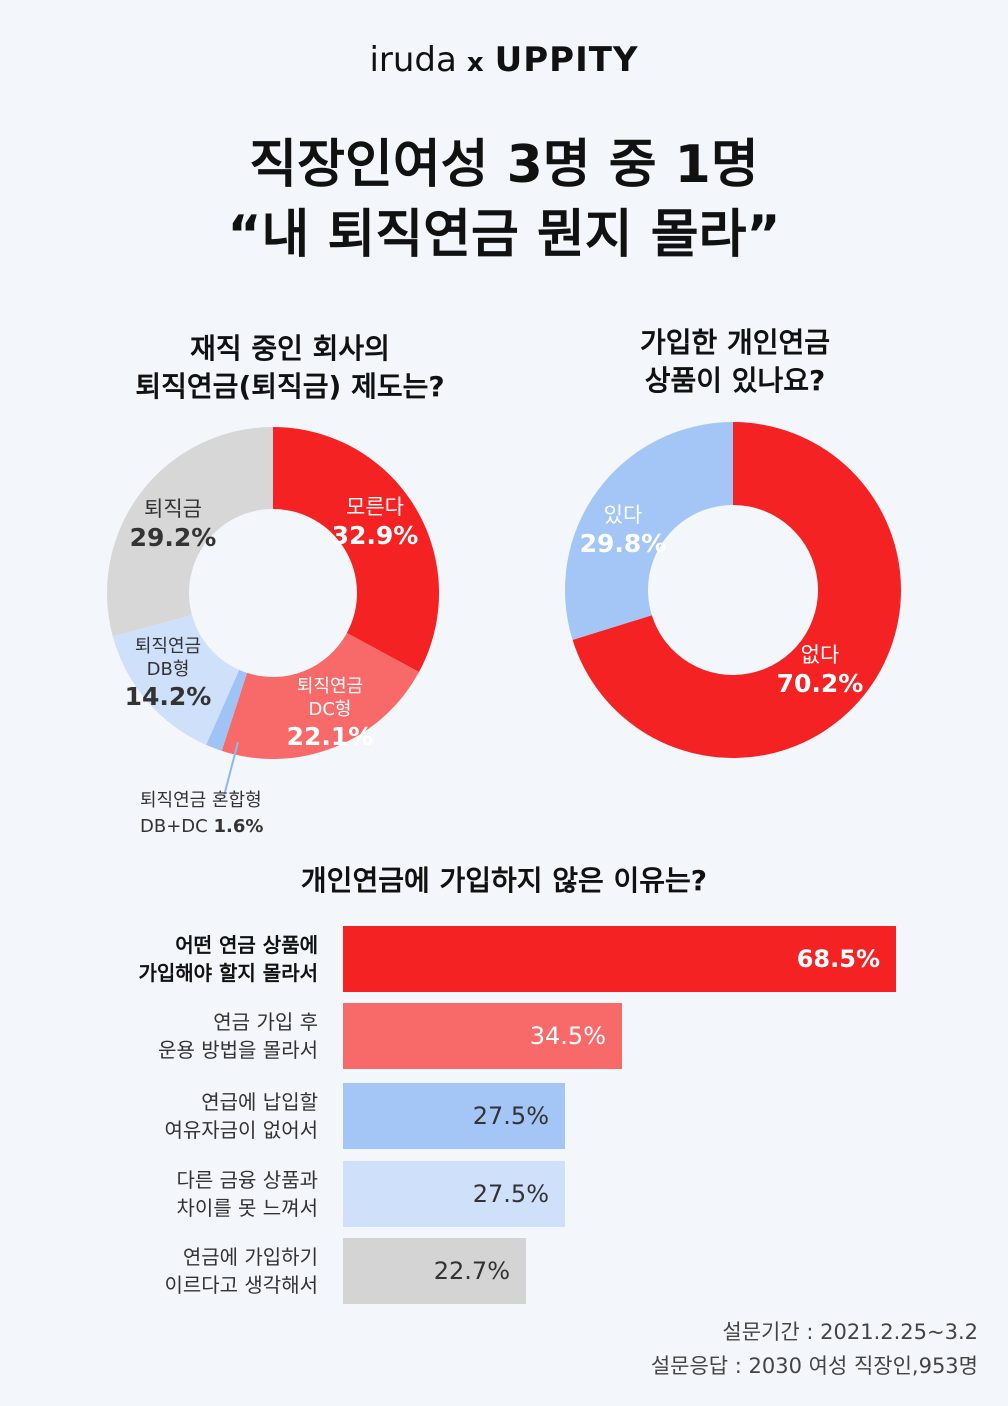 The width and height of the screenshot is (1008, 1406). Describe the element at coordinates (623, 515) in the screenshot. I see `donut2-label-yes-text: 있다` at that location.